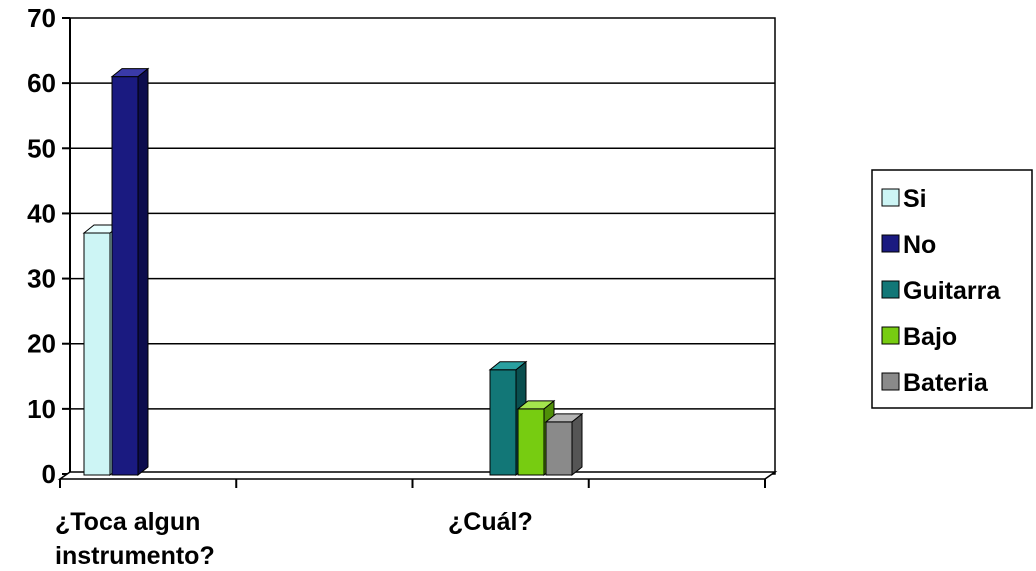  I want to click on y-tick-label: 30, so click(41, 279).